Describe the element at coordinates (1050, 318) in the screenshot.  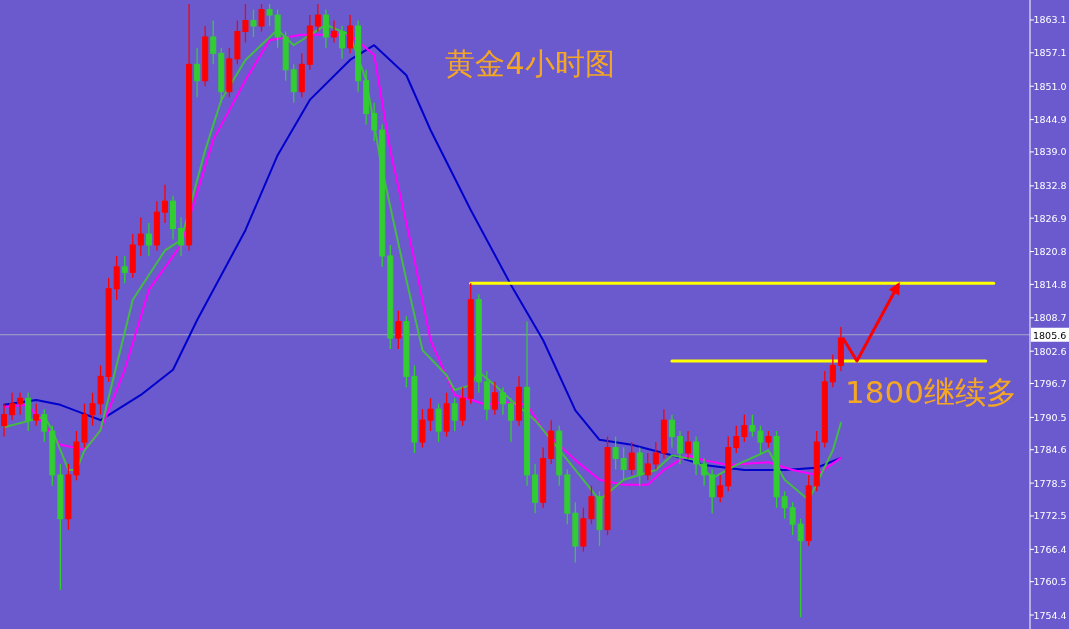
I see `y-tick-label: 1808.7` at that location.